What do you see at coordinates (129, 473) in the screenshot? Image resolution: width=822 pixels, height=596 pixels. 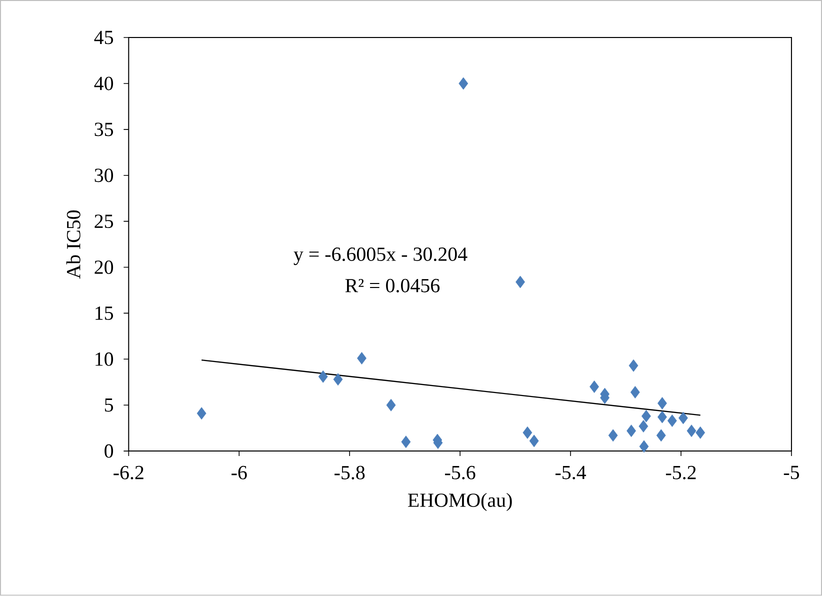 I see `x-tick-label: -6.2` at bounding box center [129, 473].